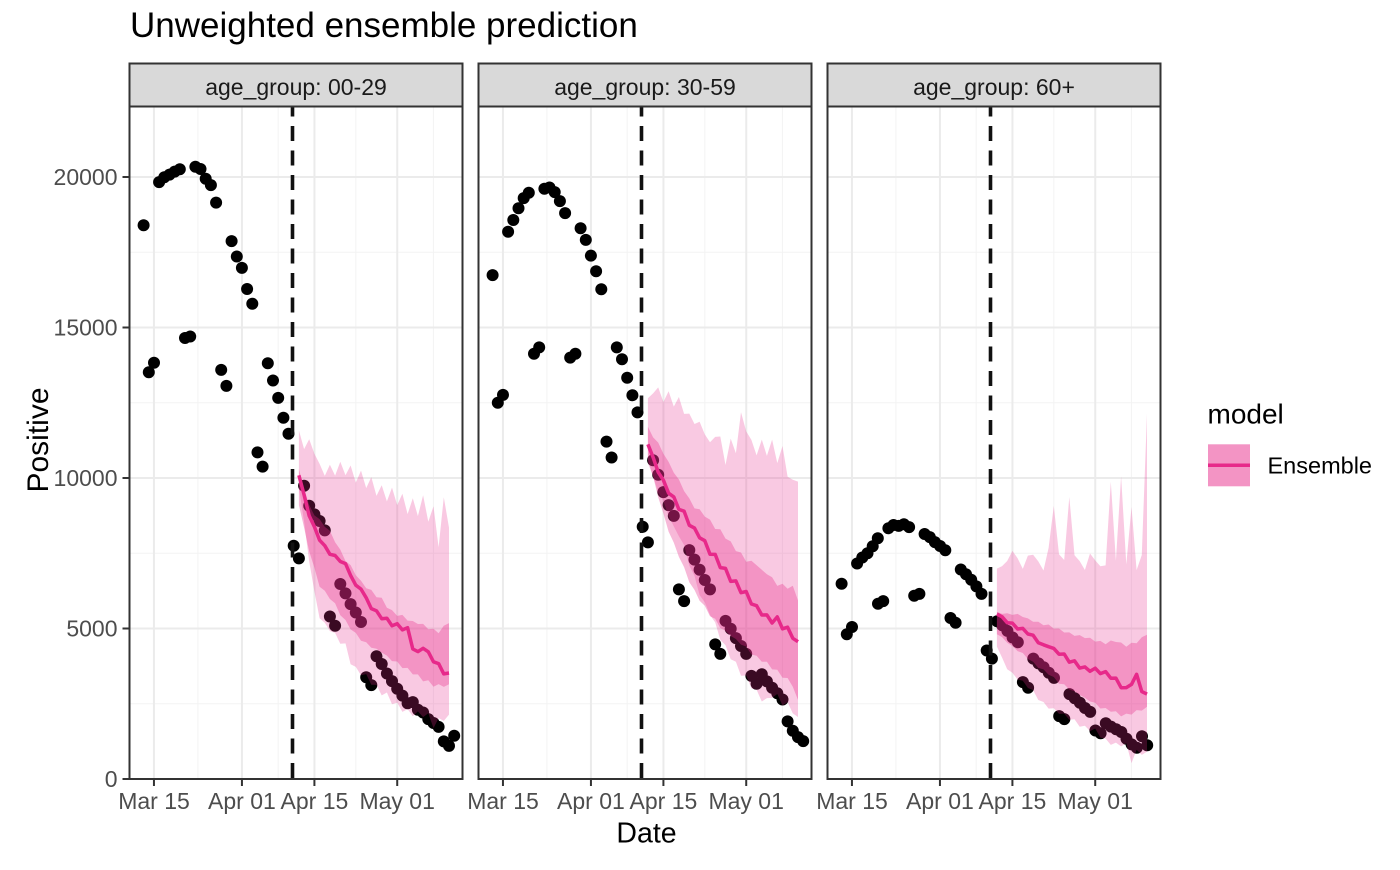 The height and width of the screenshot is (870, 1400). Describe the element at coordinates (646, 834) in the screenshot. I see `svg-text: Date` at that location.